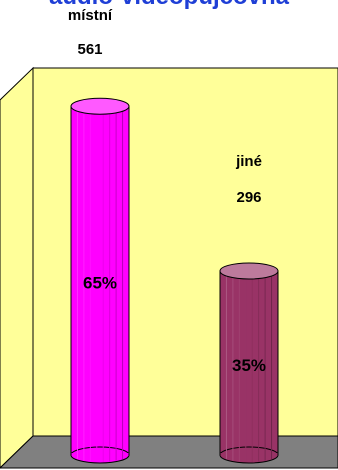  Describe the element at coordinates (100, 283) in the screenshot. I see `bar-percent-label-1: 65%` at that location.